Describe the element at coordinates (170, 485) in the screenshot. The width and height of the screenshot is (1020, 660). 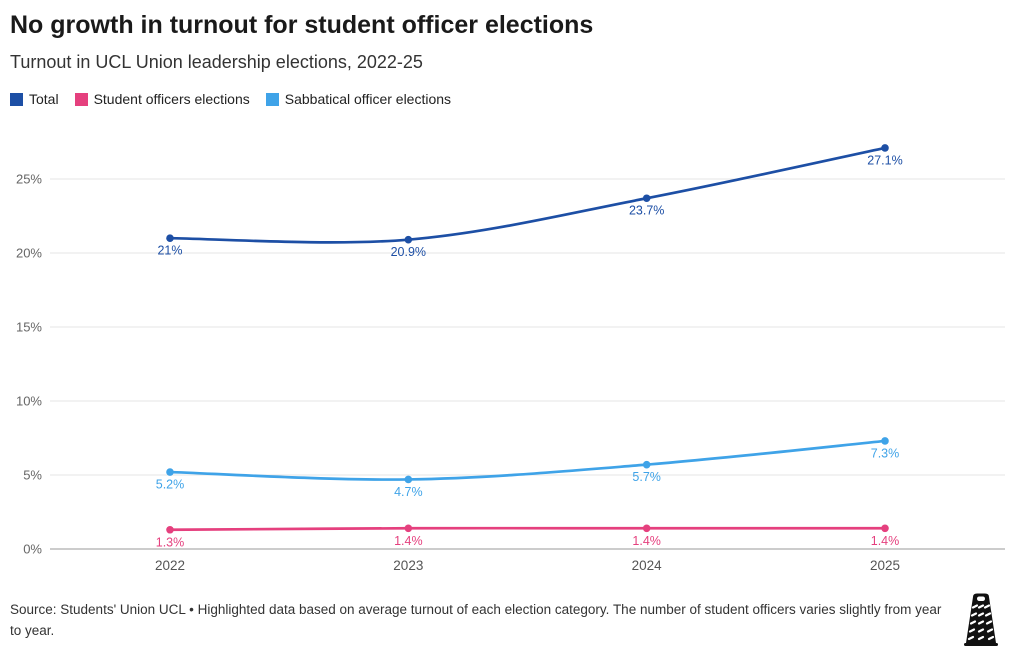
I see `data-point-label: 5.2%` at that location.